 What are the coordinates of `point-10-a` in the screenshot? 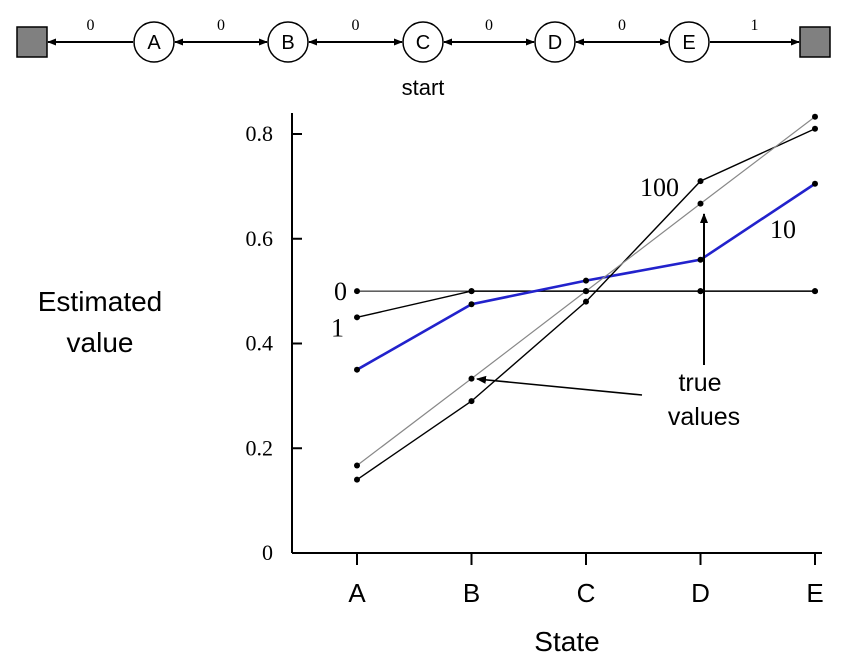 It's located at (357, 369).